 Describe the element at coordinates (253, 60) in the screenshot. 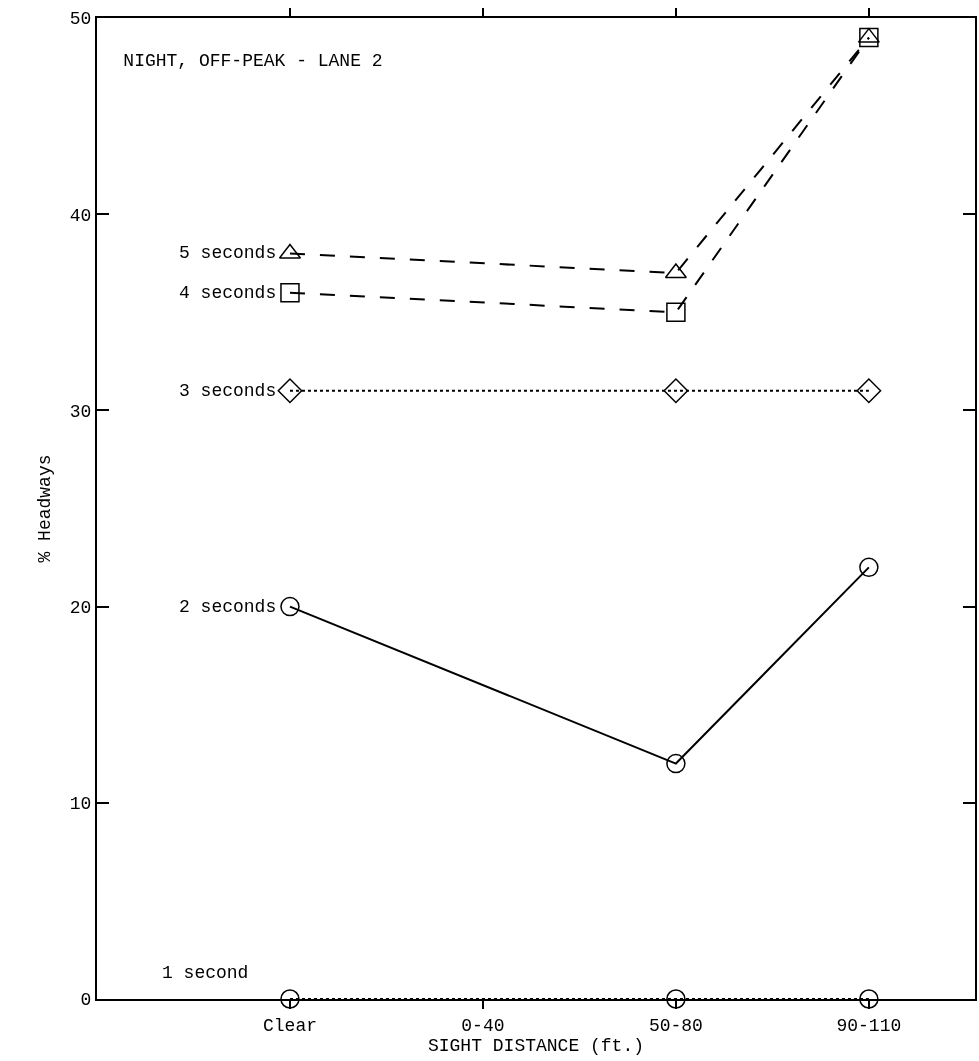

I see `text: NIGHT, OFF-PEAK - LANE 2` at that location.